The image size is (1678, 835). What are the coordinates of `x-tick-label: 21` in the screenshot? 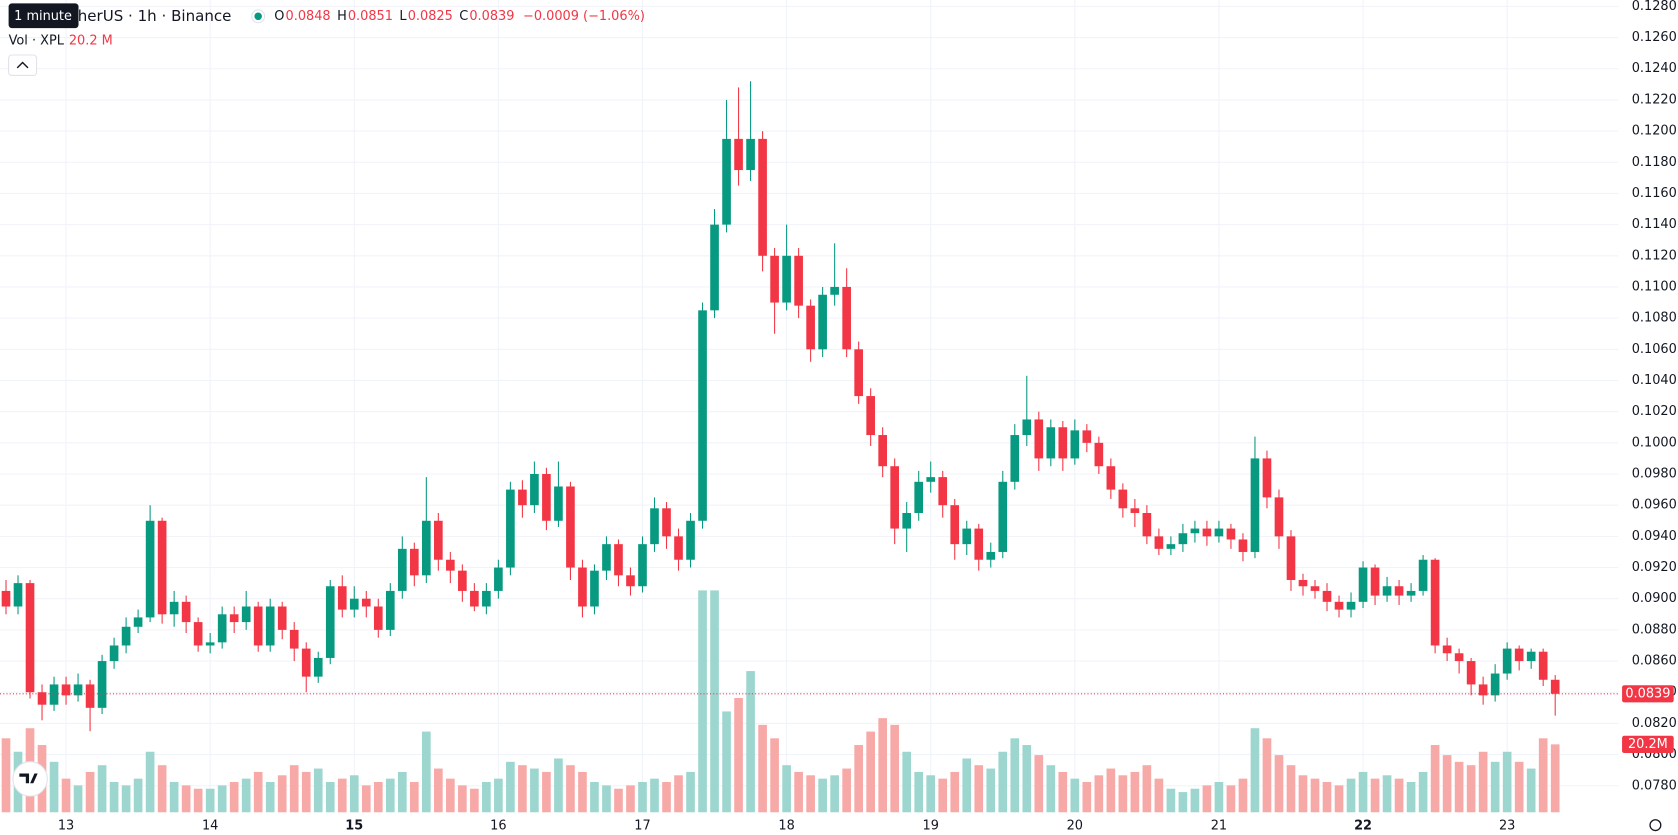 It's located at (1219, 826).